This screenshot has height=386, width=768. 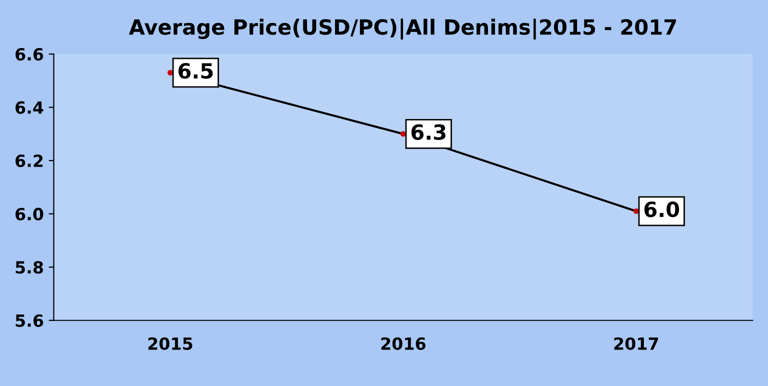 I want to click on data-label: 6.0, so click(x=662, y=209).